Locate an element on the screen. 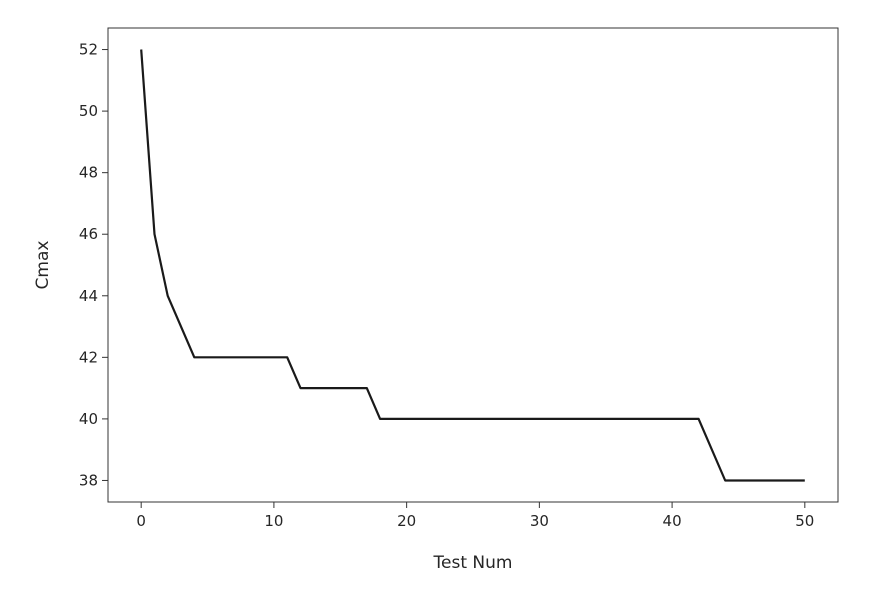  x-axis: 0 10 20 30 40 50 is located at coordinates (475, 516).